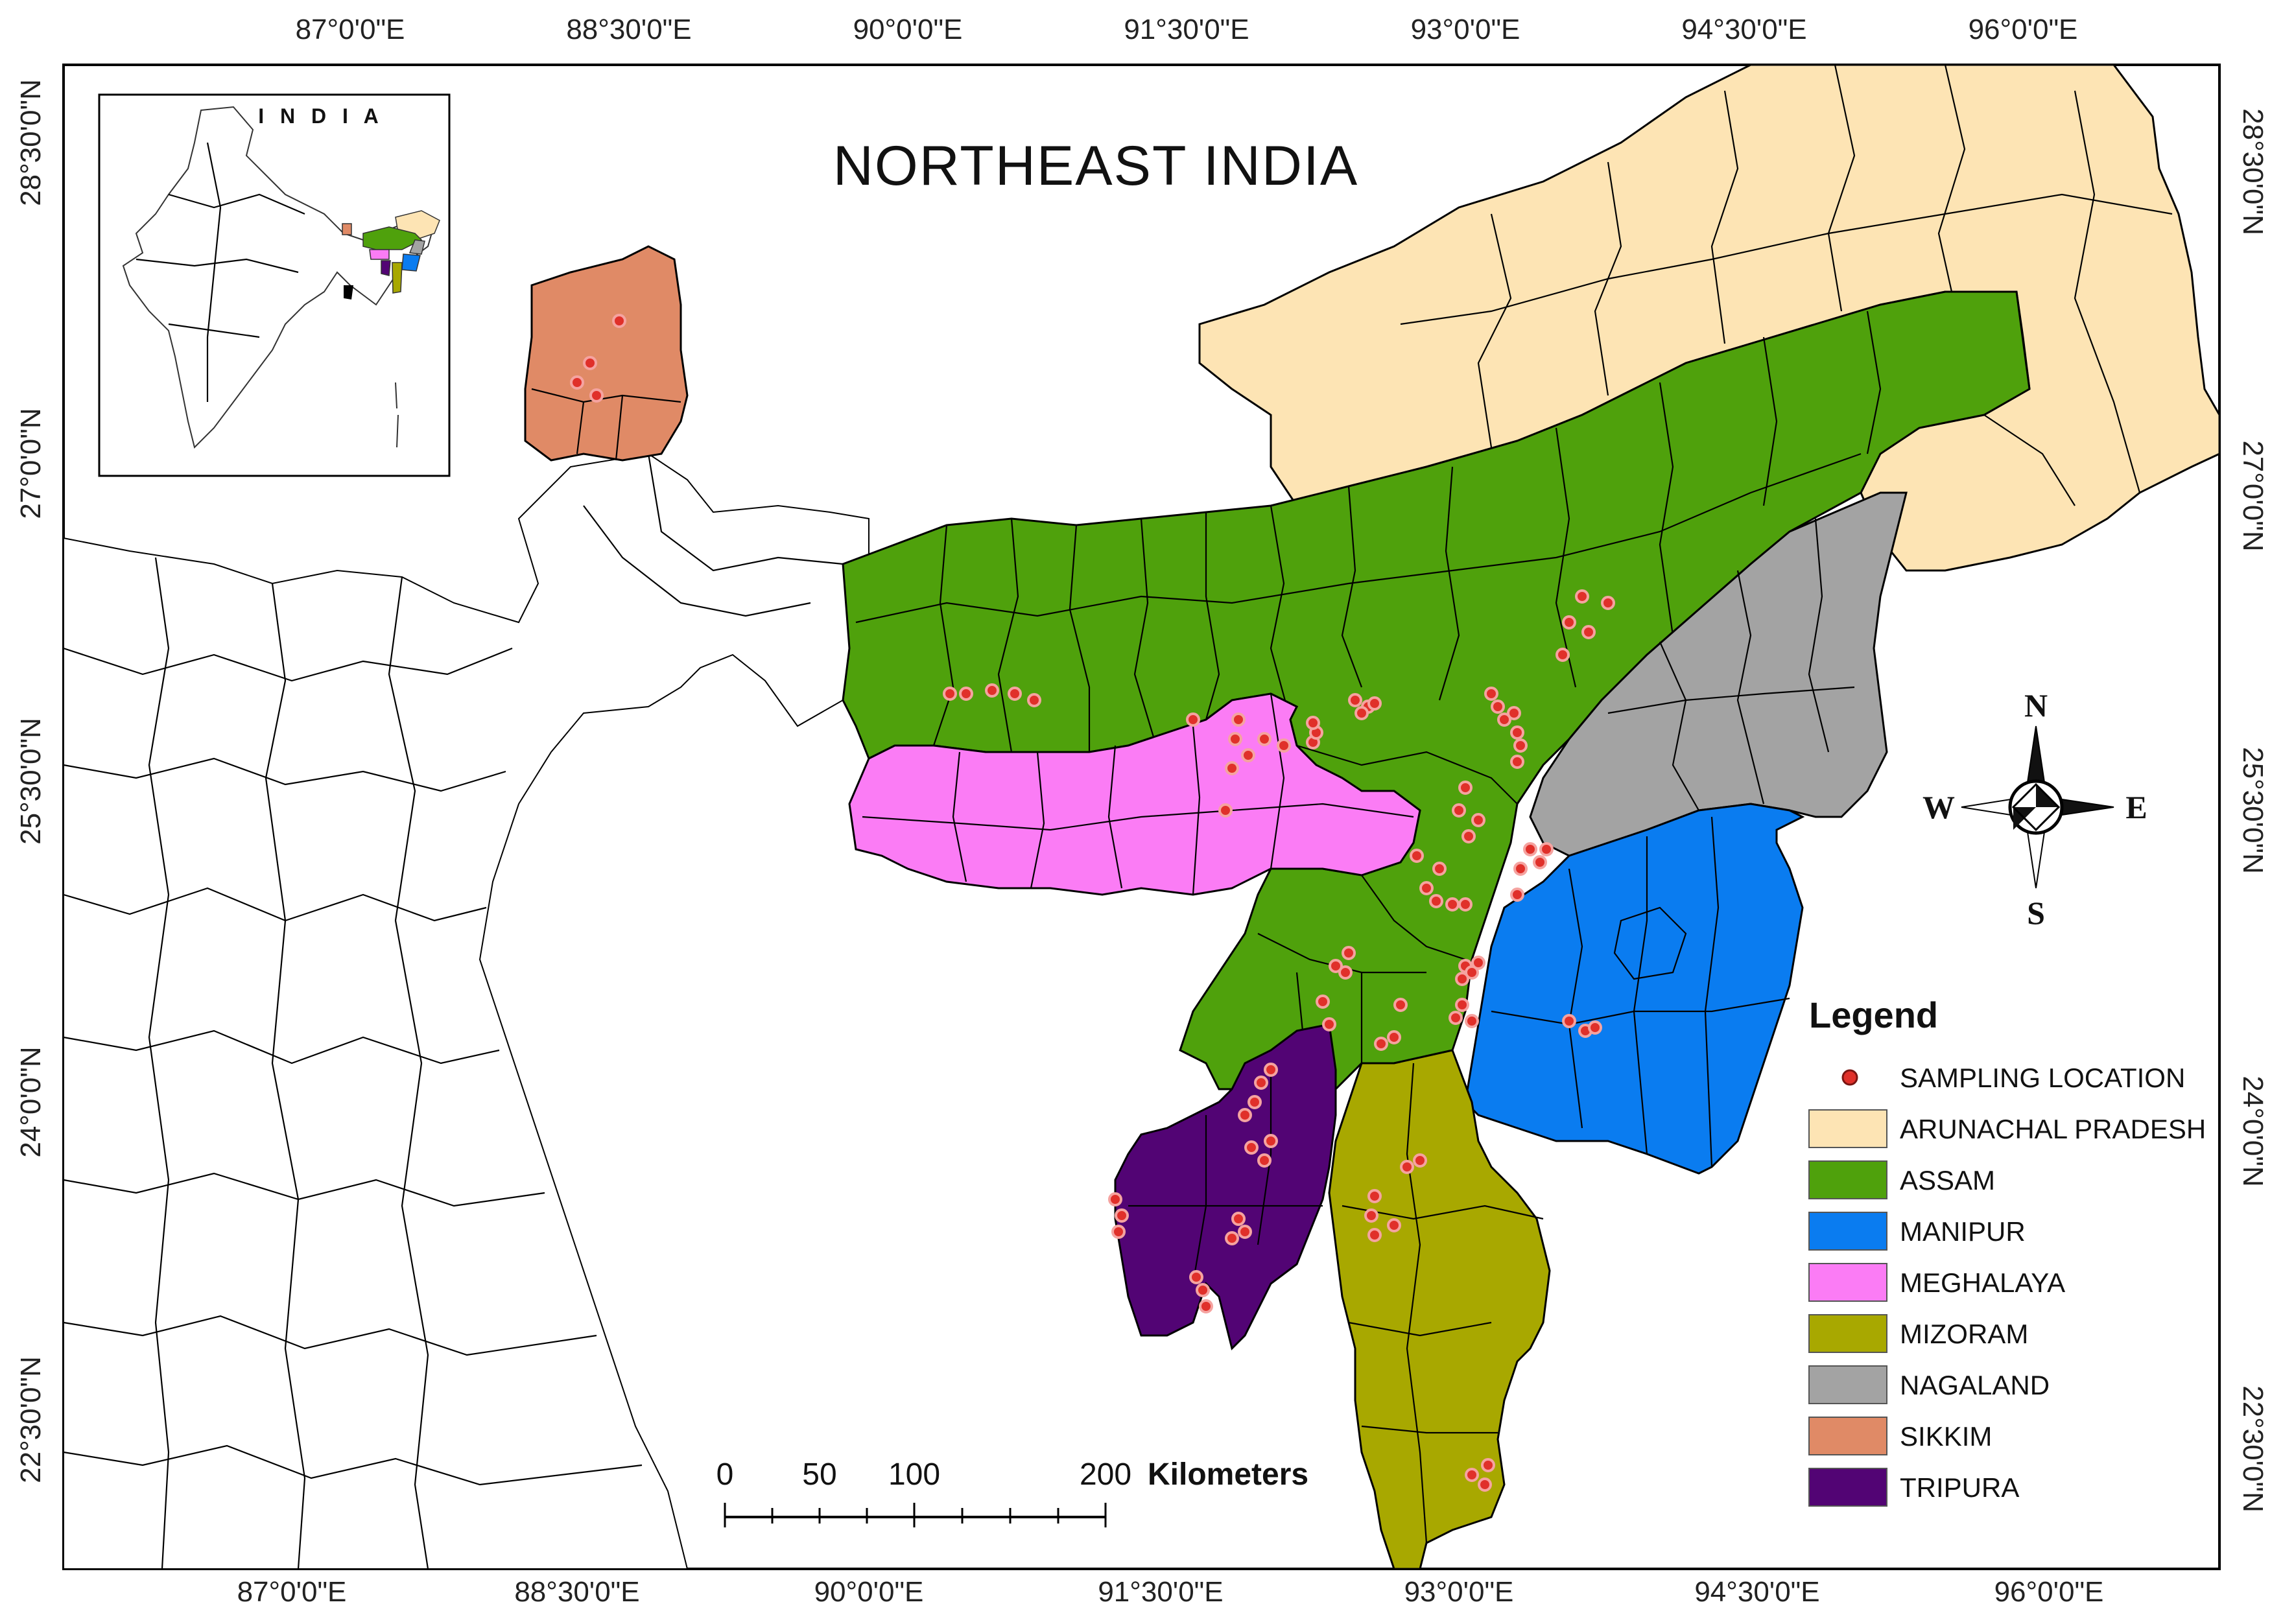 The image size is (2283, 1624). Describe the element at coordinates (1964, 1334) in the screenshot. I see `legend-label: MIZORAM` at that location.